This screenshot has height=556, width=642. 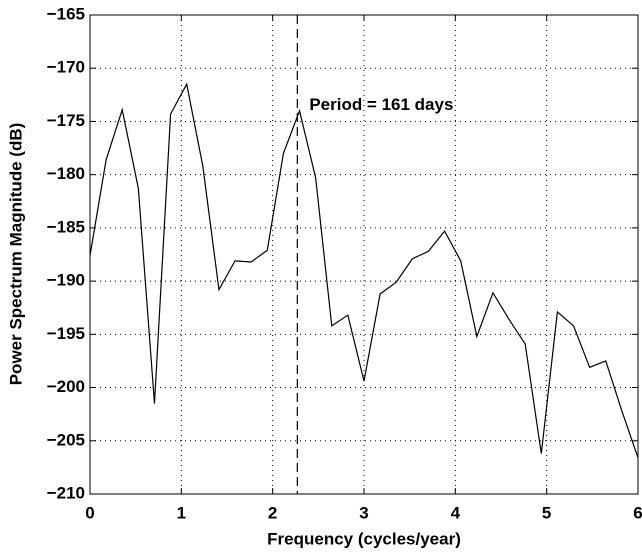 I want to click on x-tick-label: 3, so click(x=363, y=512).